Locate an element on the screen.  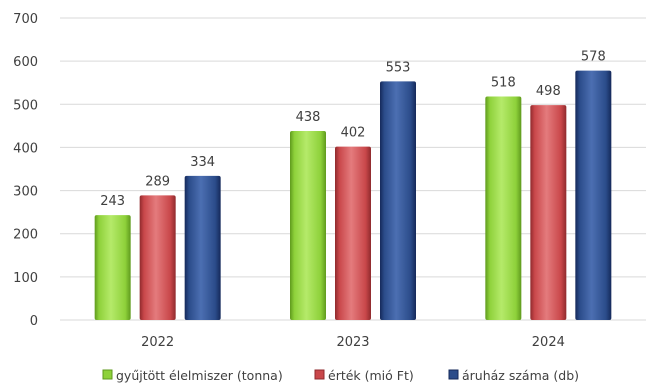
data-label: 243 is located at coordinates (112, 201).